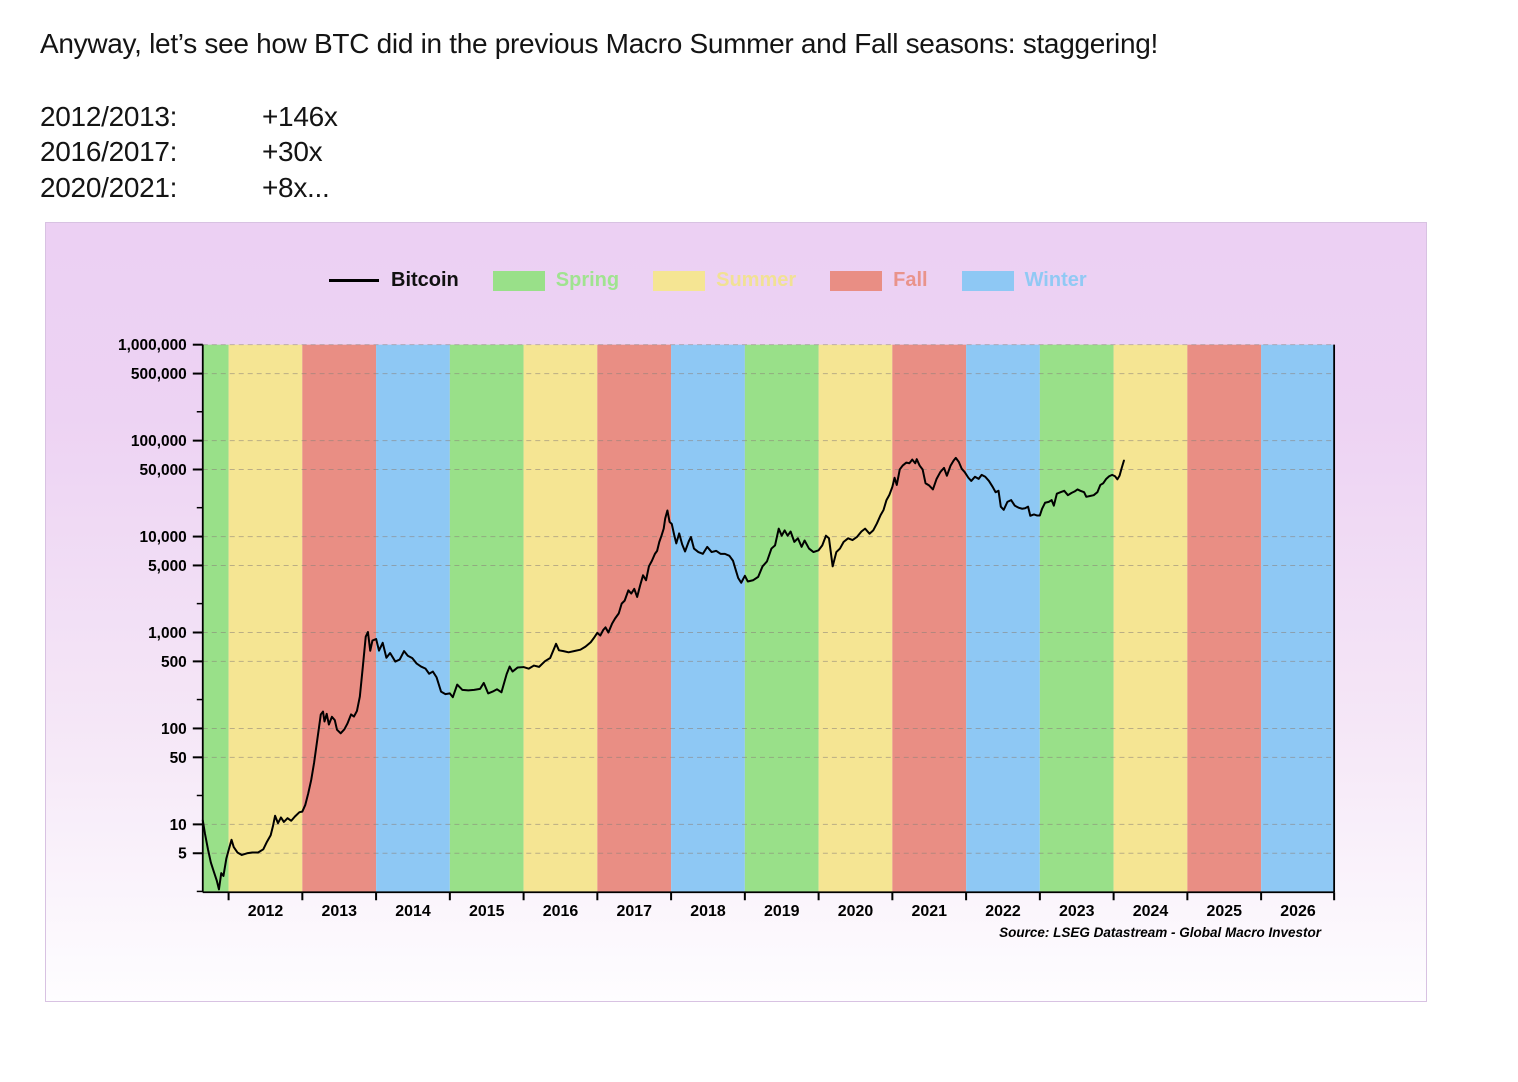 The image size is (1518, 1082). What do you see at coordinates (856, 911) in the screenshot?
I see `x-axis-year-label: 2020` at bounding box center [856, 911].